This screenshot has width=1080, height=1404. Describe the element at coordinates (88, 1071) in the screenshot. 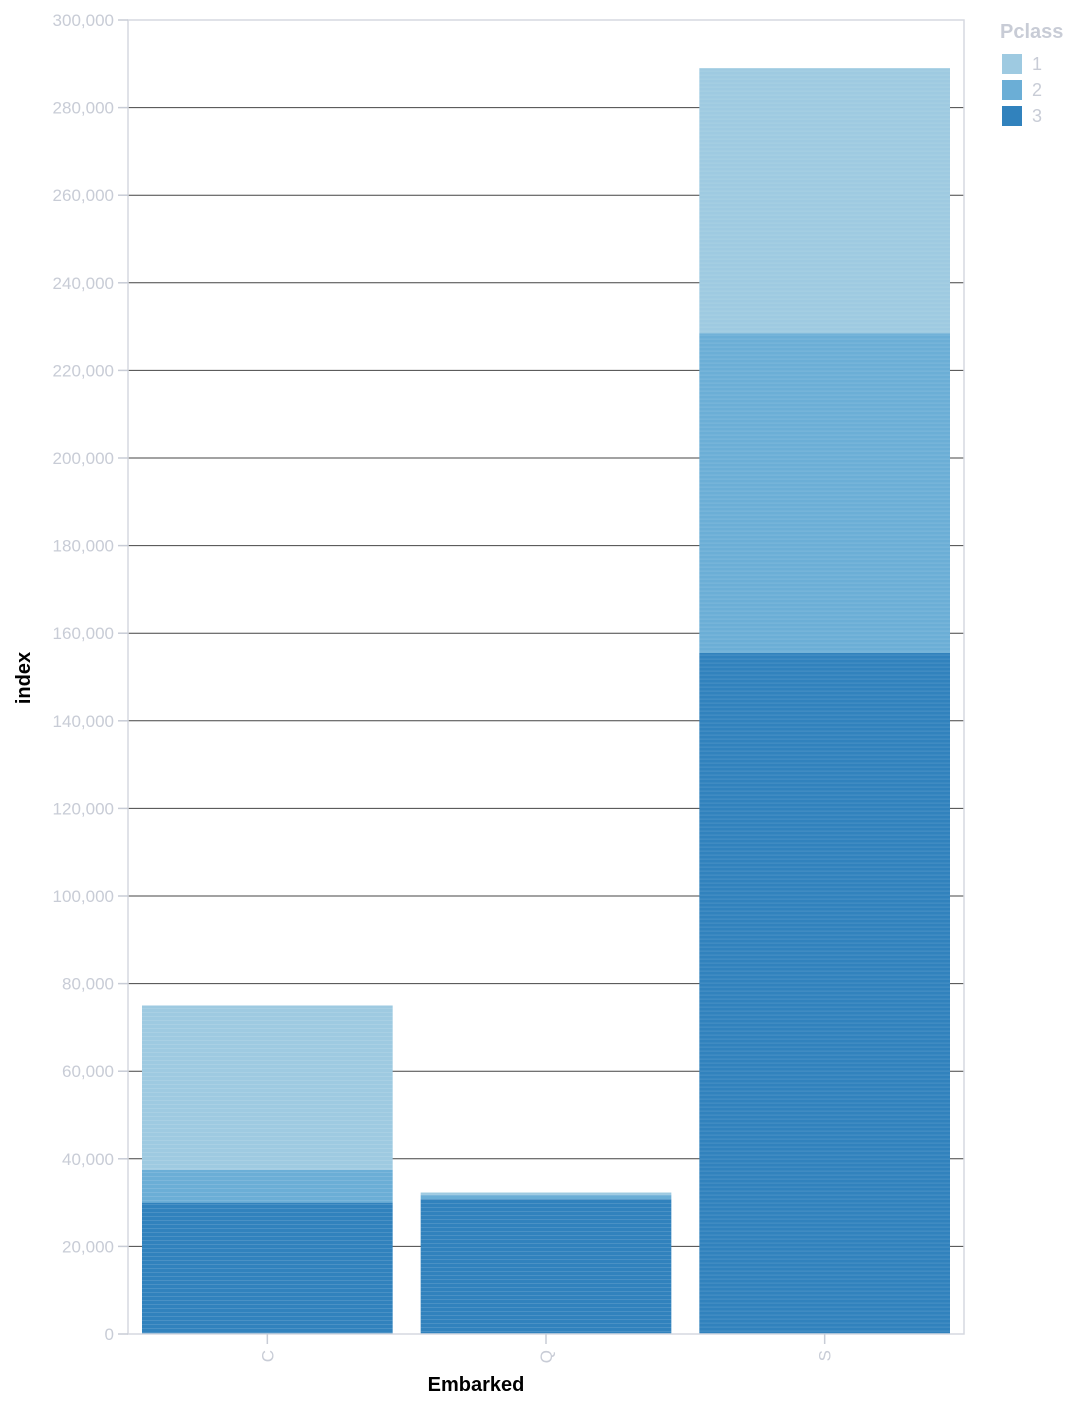

I see `y-tick-label: 60,000` at that location.